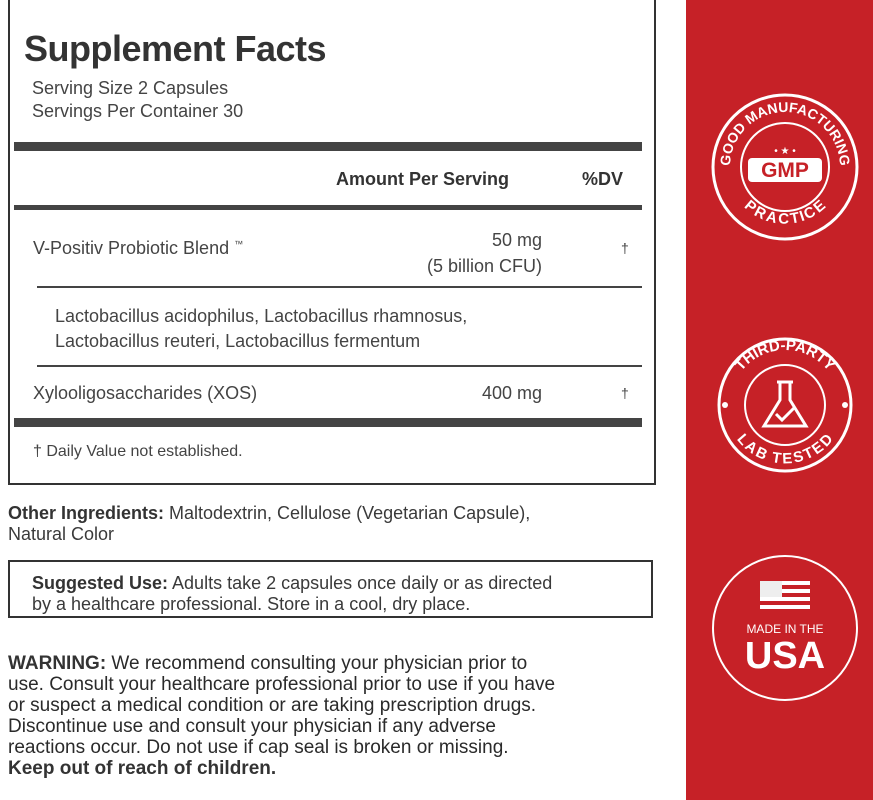  I want to click on svg-text: THIRD-PARTY, so click(785, 355).